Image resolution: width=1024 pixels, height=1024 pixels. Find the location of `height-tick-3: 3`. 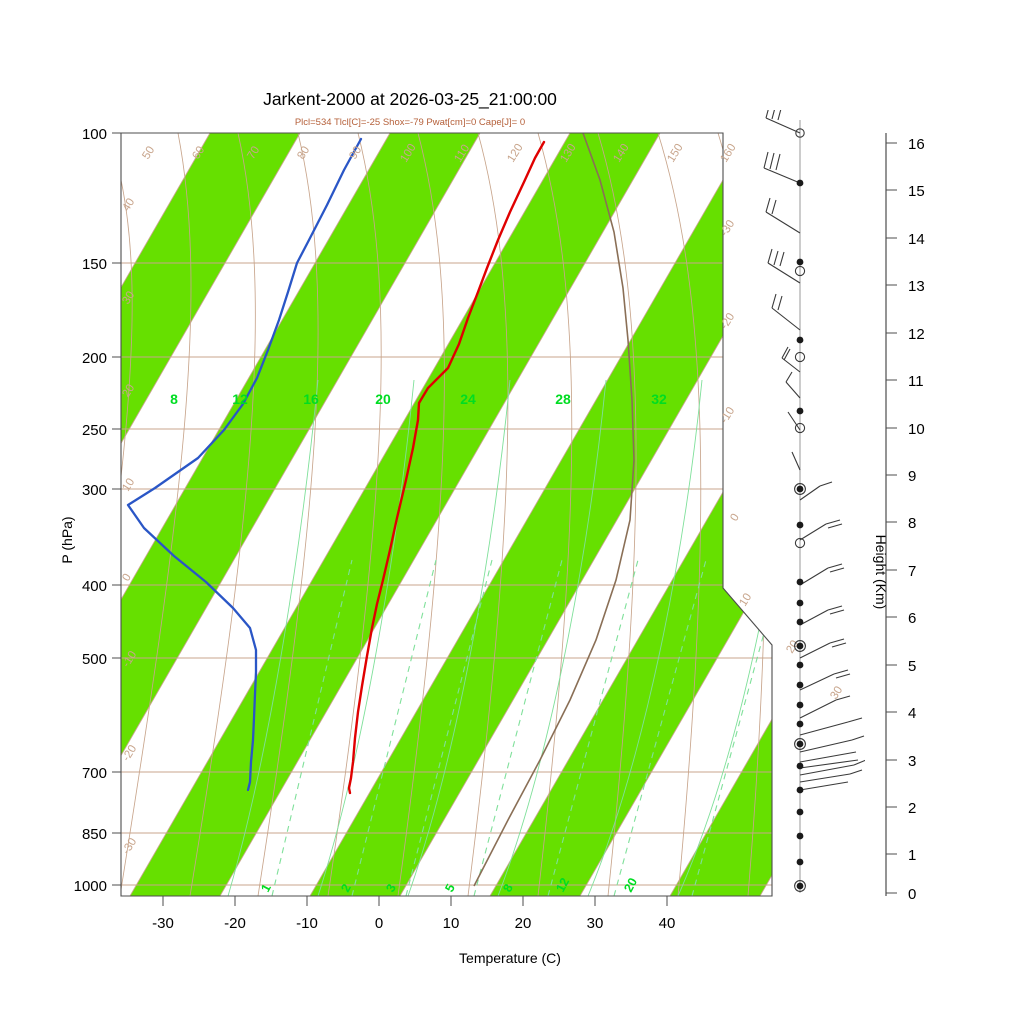

height-tick-3: 3 is located at coordinates (912, 761).